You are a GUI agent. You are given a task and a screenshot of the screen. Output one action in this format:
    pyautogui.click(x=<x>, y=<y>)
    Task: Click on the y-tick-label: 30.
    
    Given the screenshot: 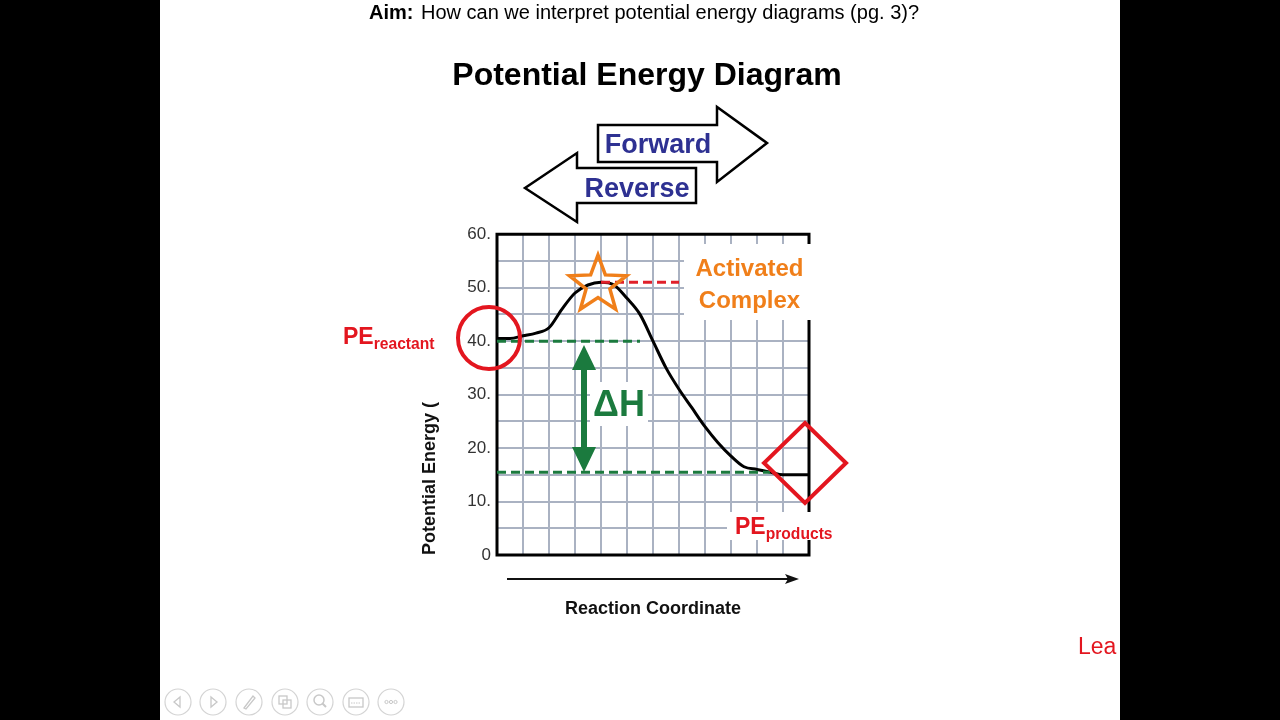 What is the action you would take?
    pyautogui.click(x=479, y=394)
    